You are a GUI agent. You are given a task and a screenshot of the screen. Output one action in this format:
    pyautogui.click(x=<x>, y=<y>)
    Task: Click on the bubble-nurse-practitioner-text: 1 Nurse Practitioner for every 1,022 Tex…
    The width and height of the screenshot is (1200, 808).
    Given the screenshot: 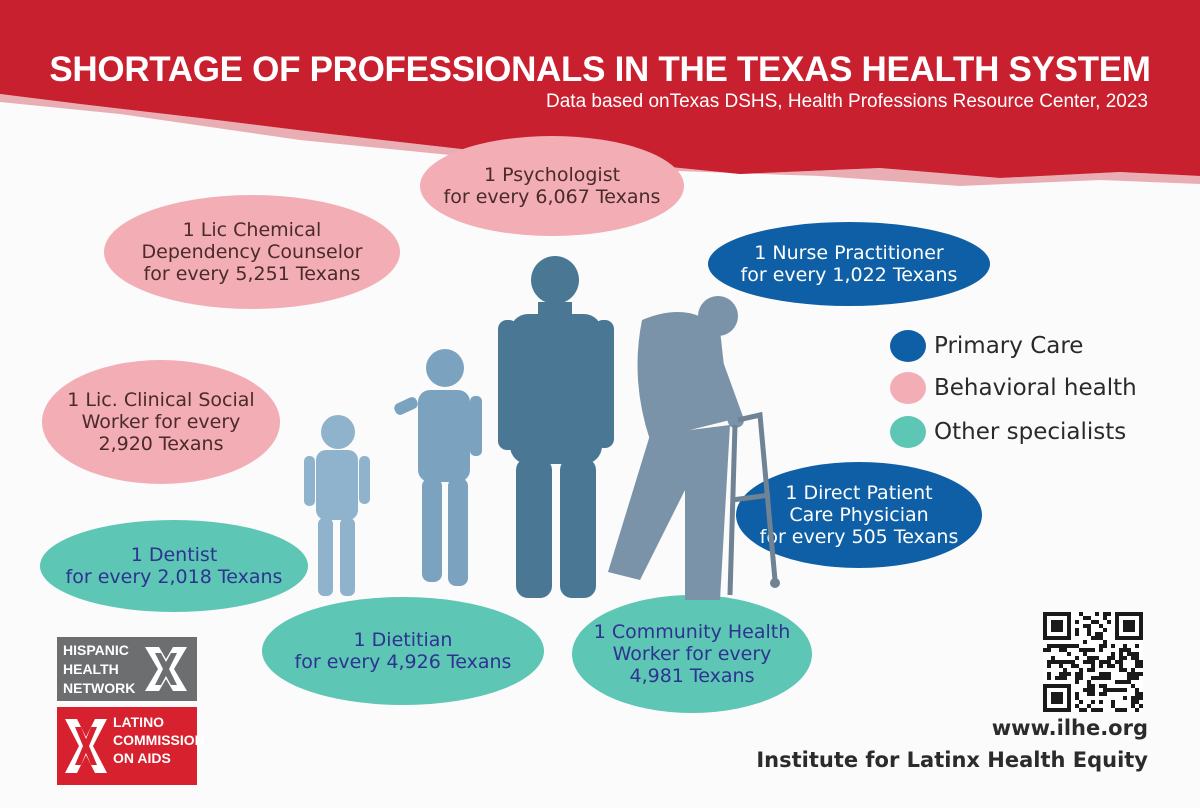 What is the action you would take?
    pyautogui.click(x=849, y=264)
    